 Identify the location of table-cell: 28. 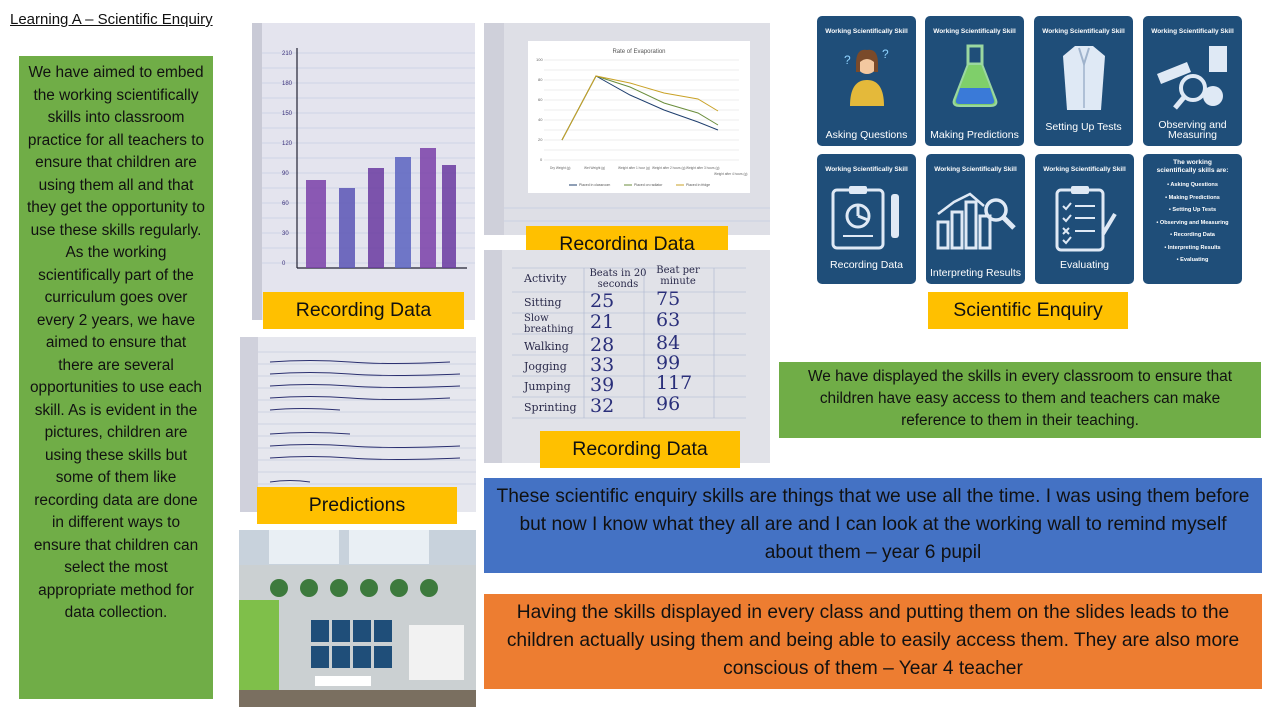
(602, 345).